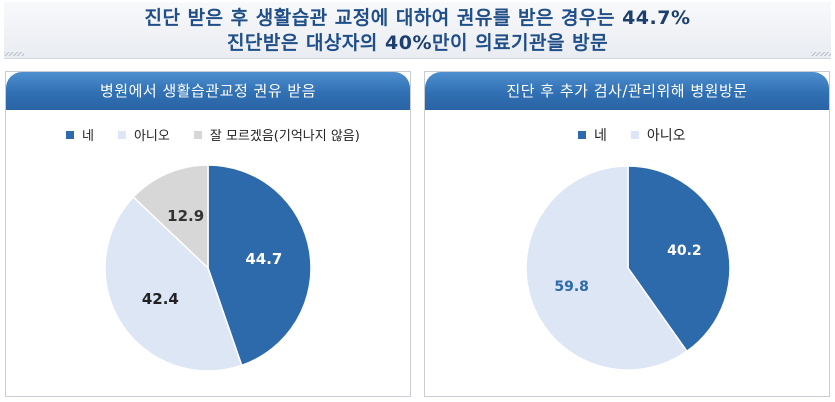 This screenshot has width=835, height=402. Describe the element at coordinates (284, 136) in the screenshot. I see `legend-label: 잘 모르겠음(기억나지 않음)` at that location.